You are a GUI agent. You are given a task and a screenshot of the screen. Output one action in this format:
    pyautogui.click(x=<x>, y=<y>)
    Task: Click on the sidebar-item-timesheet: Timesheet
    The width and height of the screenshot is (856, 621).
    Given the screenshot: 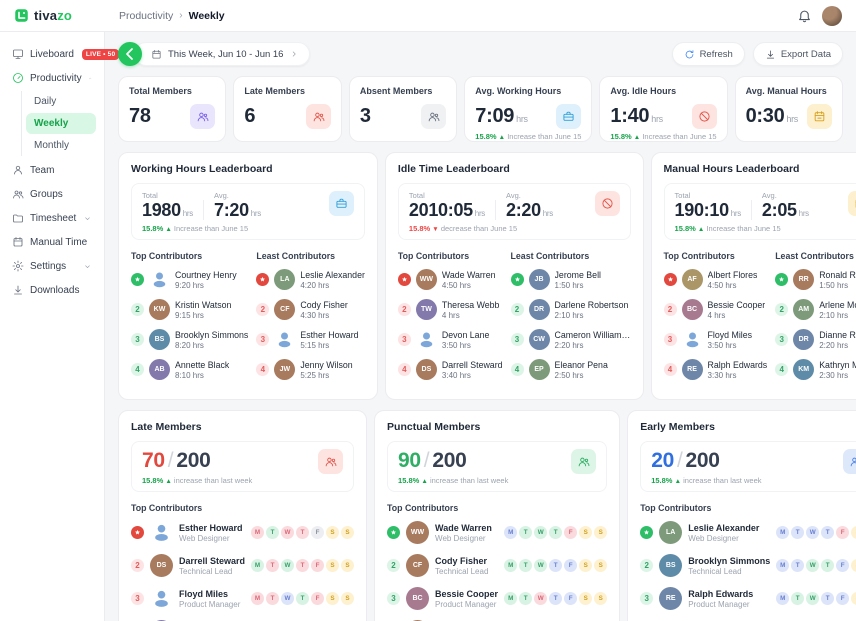 What is the action you would take?
    pyautogui.click(x=52, y=218)
    